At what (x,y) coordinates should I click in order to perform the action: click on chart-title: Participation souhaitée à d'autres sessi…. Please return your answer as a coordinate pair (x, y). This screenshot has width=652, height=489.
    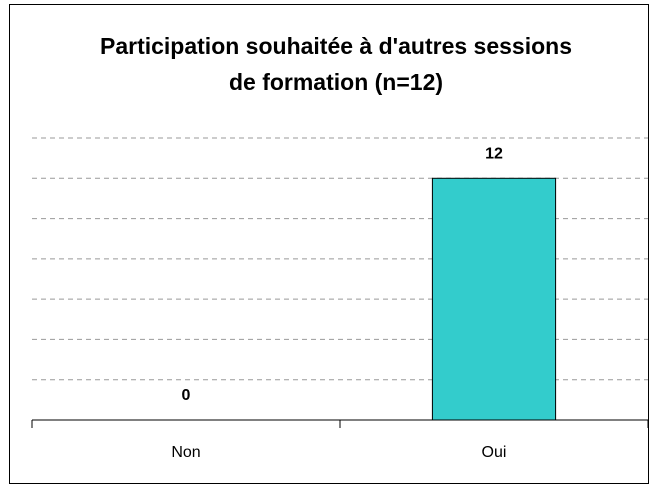
    Looking at the image, I should click on (336, 64).